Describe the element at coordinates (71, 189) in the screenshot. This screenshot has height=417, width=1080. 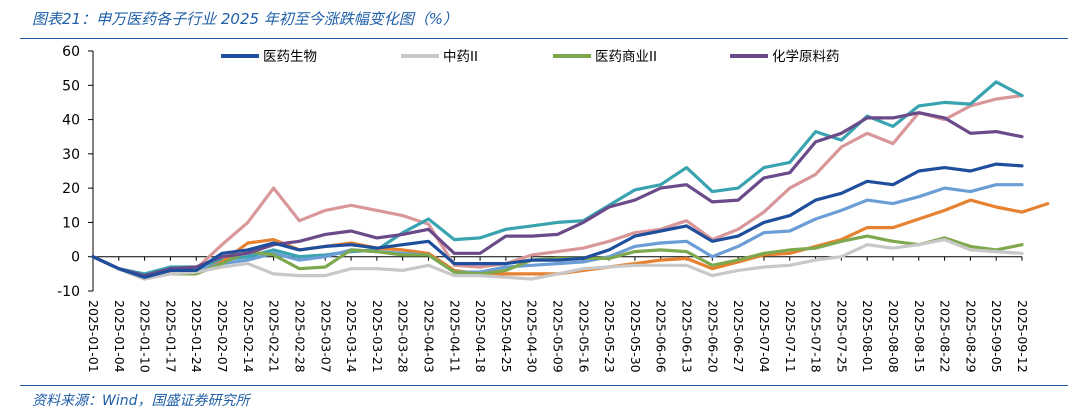
I see `y-tick-label: 20` at that location.